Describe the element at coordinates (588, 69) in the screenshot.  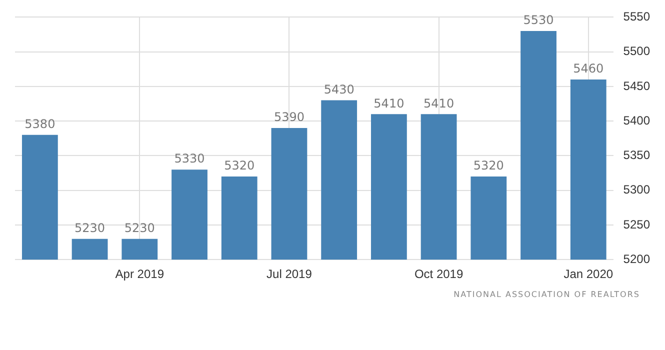
I see `data-label: 5460` at that location.